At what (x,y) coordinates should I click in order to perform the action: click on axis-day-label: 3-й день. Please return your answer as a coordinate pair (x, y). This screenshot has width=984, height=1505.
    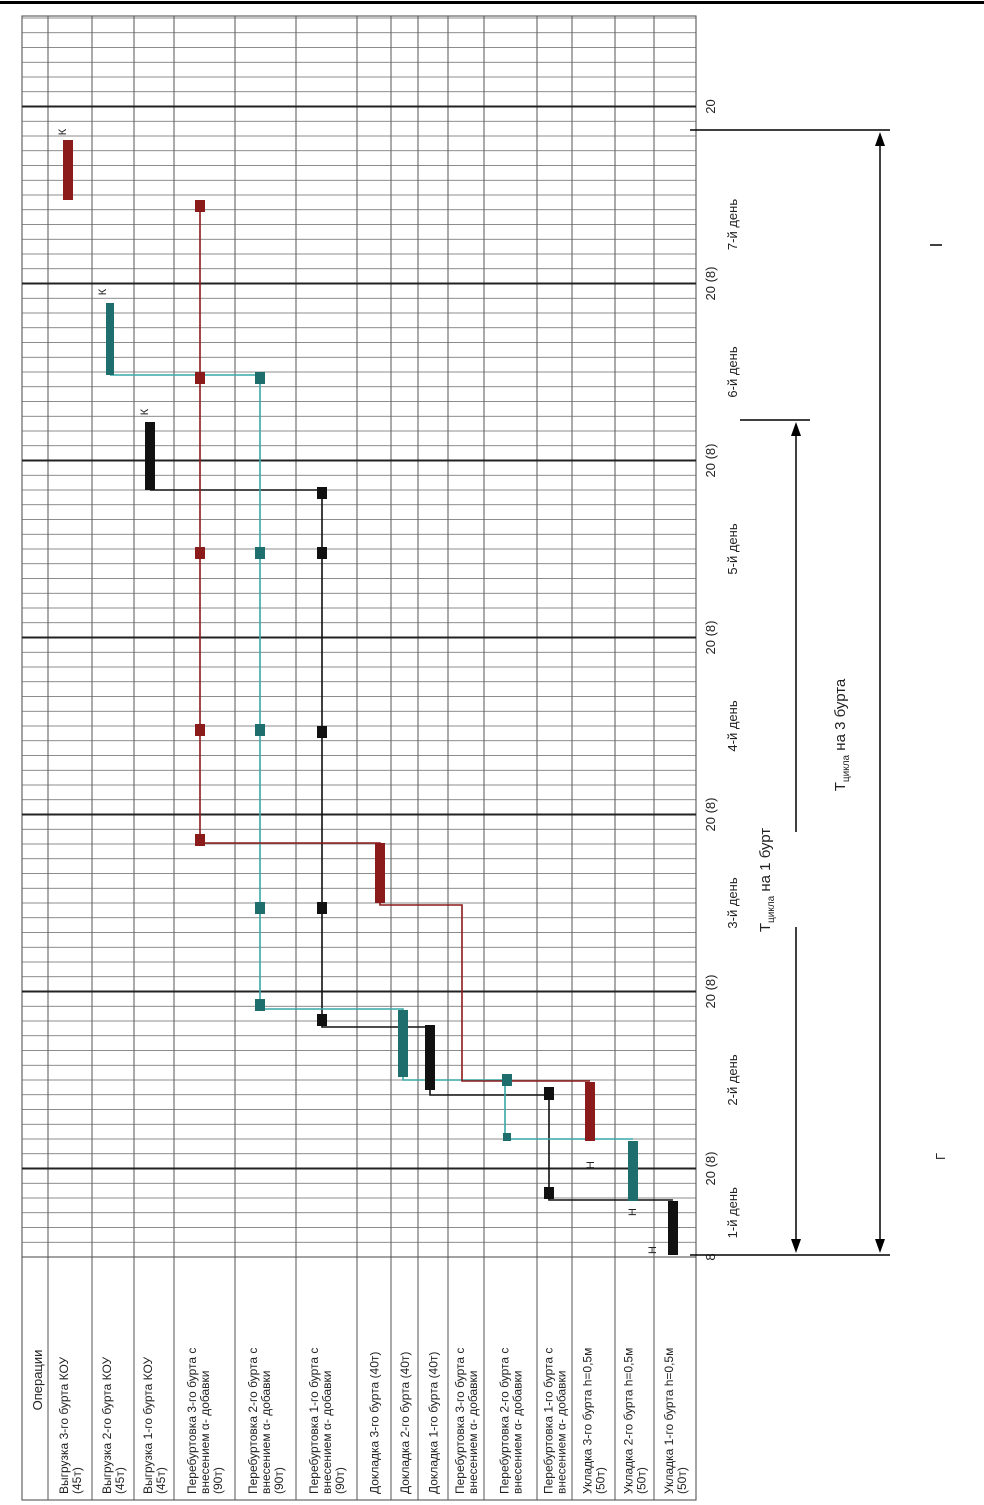
    Looking at the image, I should click on (732, 902).